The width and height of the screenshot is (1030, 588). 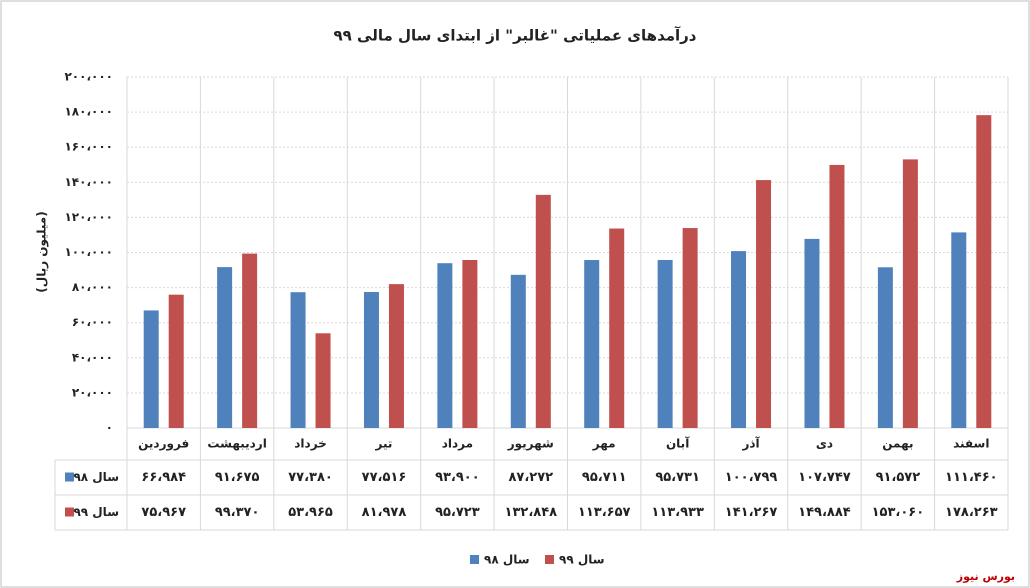 What do you see at coordinates (88, 182) in the screenshot?
I see `y-tick-label: ۱۴۰،۰۰۰` at bounding box center [88, 182].